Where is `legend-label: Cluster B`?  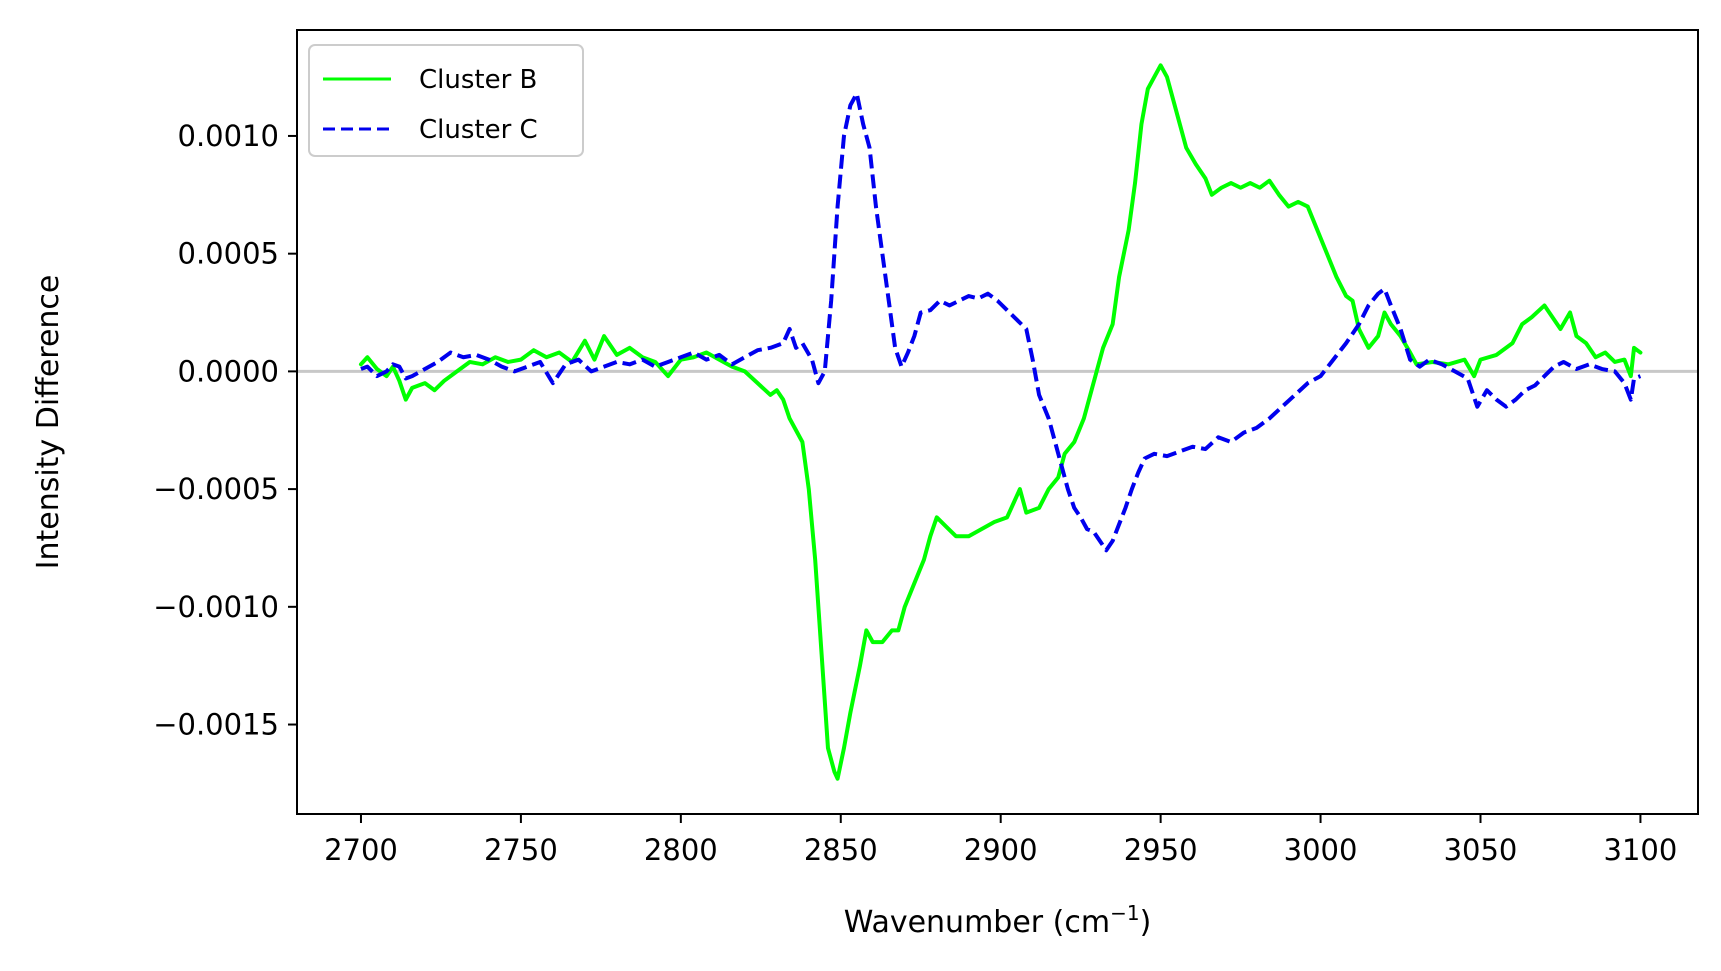
legend-label: Cluster B is located at coordinates (478, 80).